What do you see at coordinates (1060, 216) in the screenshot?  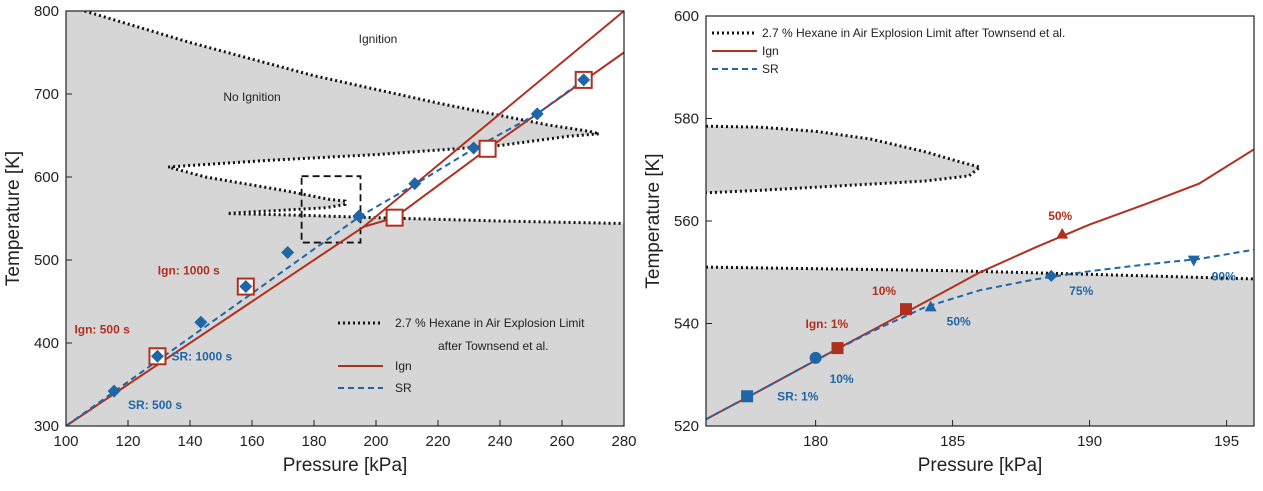 I see `ign-marker-label: 50%` at bounding box center [1060, 216].